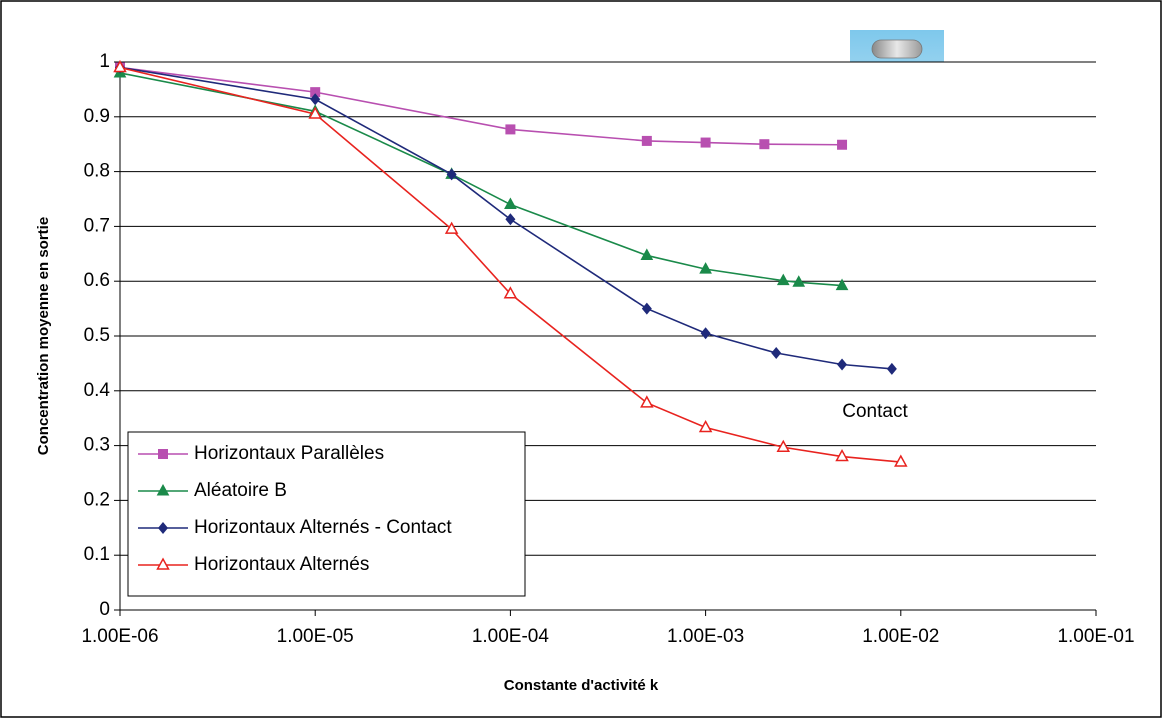 Image resolution: width=1162 pixels, height=723 pixels. What do you see at coordinates (97, 116) in the screenshot?
I see `y-tick-label: 0.9` at bounding box center [97, 116].